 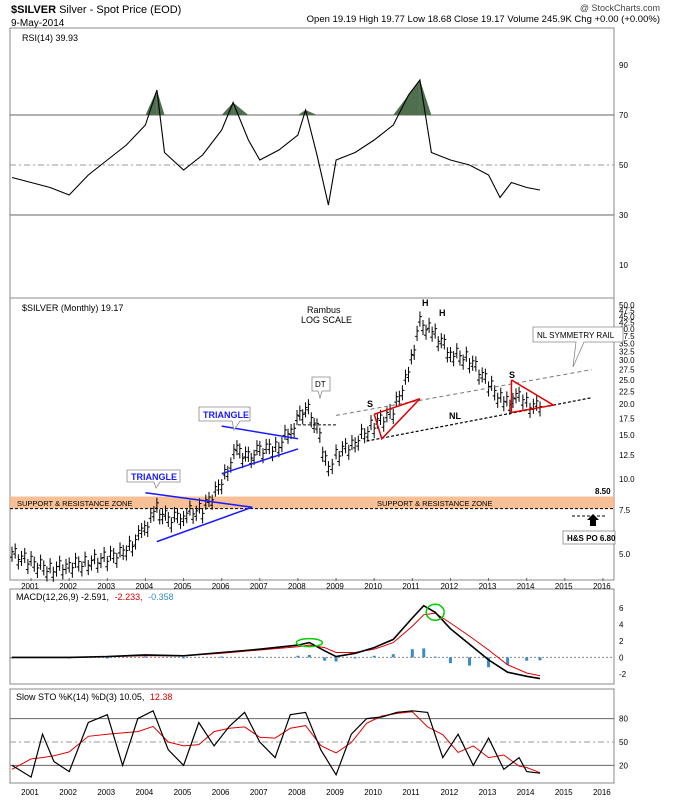 I want to click on macd-panel-frame, so click(x=312, y=636).